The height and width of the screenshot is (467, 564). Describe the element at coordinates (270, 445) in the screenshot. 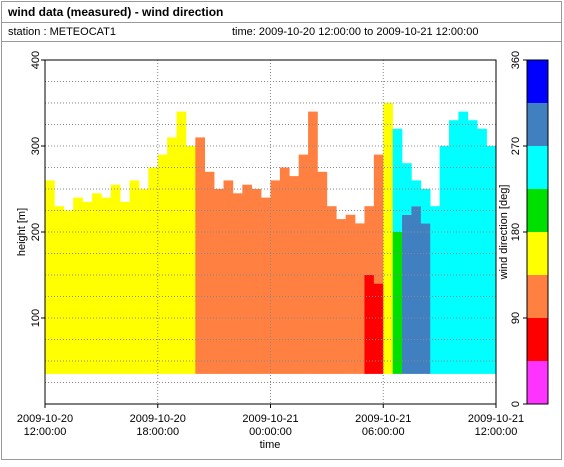

I see `x-axis-label: time` at that location.